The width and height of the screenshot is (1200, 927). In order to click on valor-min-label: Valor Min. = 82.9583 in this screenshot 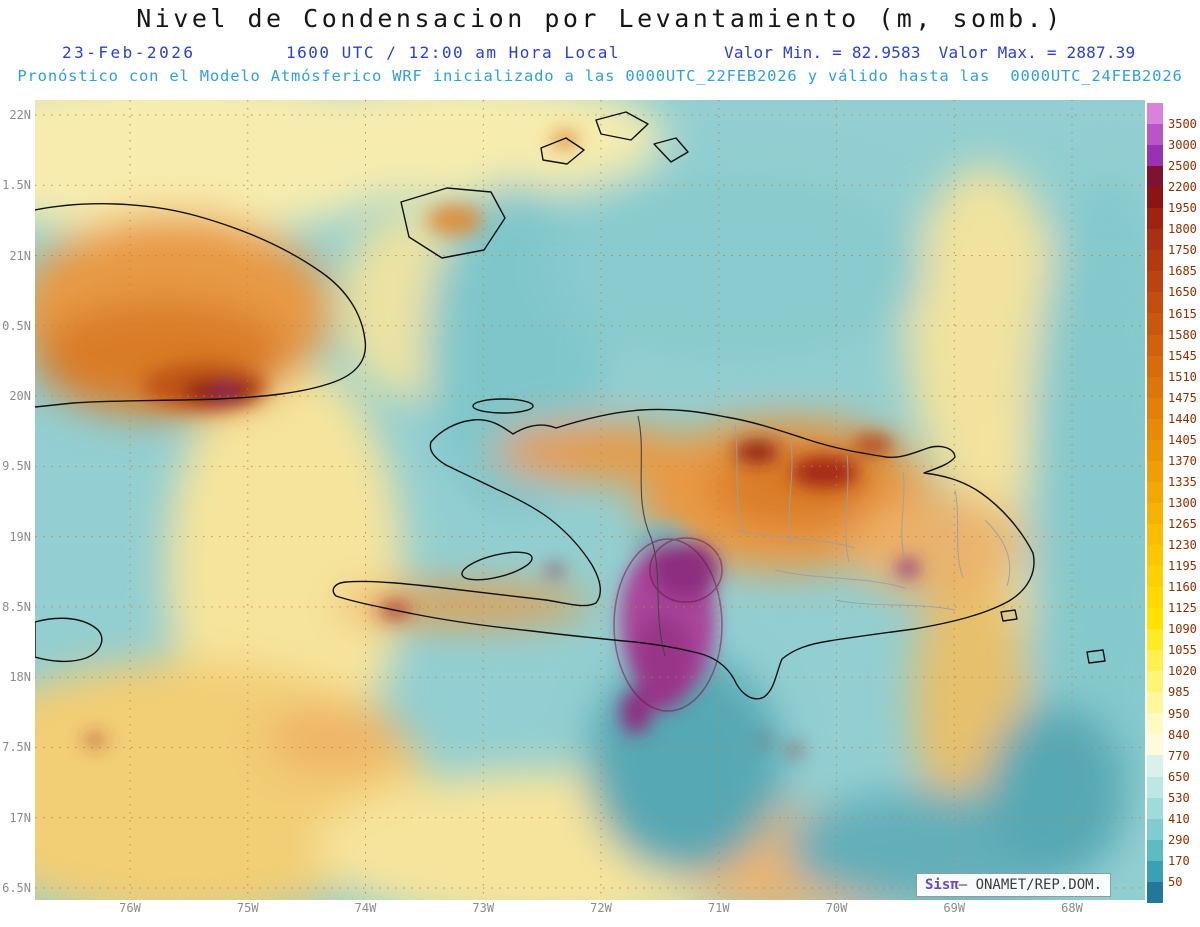, I will do `click(822, 52)`.